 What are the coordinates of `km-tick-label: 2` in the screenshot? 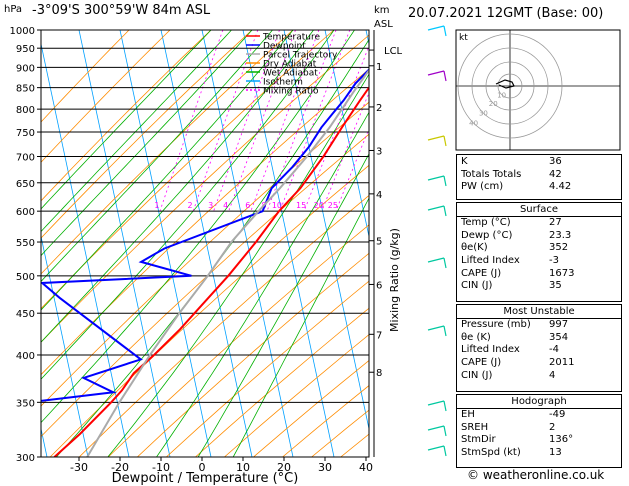 It's located at (379, 108).